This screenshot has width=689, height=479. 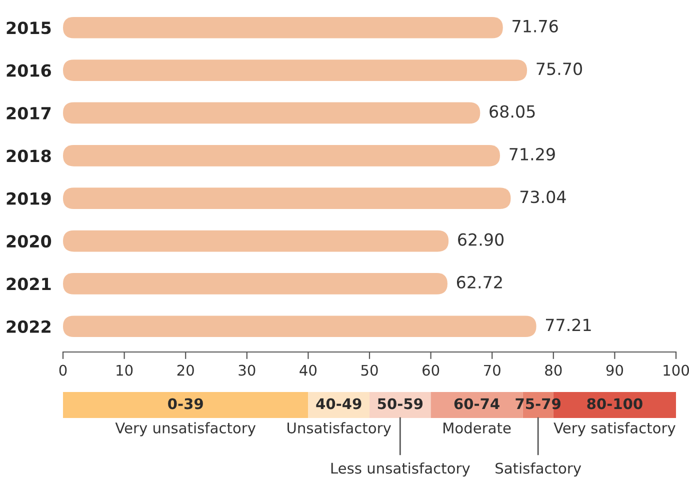 I want to click on y-tick-label: 2022, so click(x=28, y=326).